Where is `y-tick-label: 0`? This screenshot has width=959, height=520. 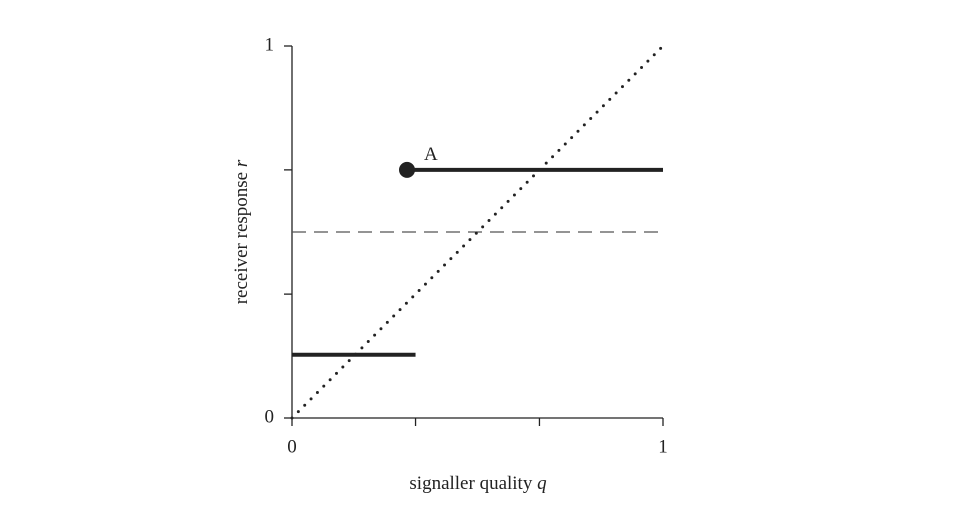 y-tick-label: 0 is located at coordinates (270, 416).